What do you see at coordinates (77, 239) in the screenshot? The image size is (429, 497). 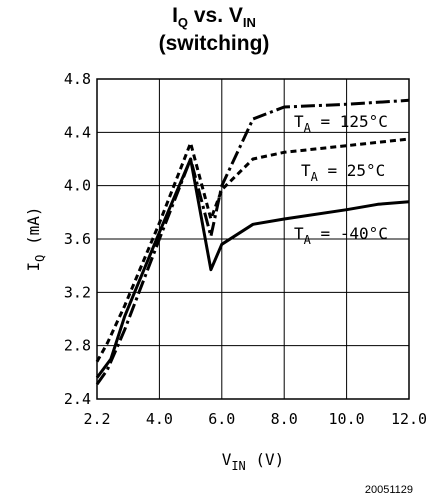 I see `y-tick-label: 3.6` at bounding box center [77, 239].